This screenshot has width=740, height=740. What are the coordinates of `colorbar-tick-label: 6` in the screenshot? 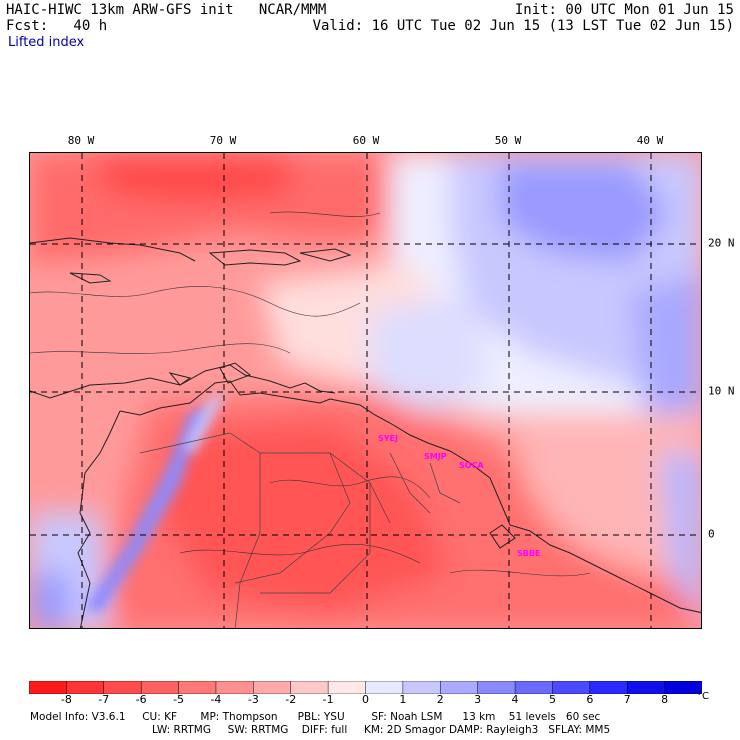 It's located at (590, 699).